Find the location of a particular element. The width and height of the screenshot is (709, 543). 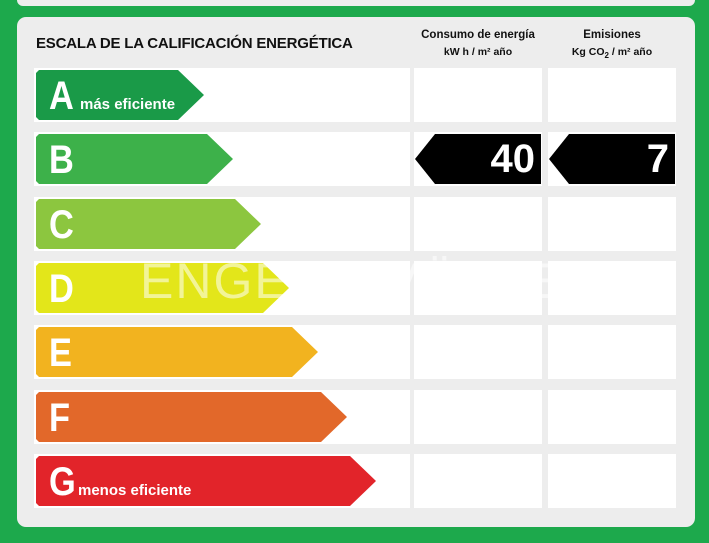

top-panel-edge is located at coordinates (356, 3).